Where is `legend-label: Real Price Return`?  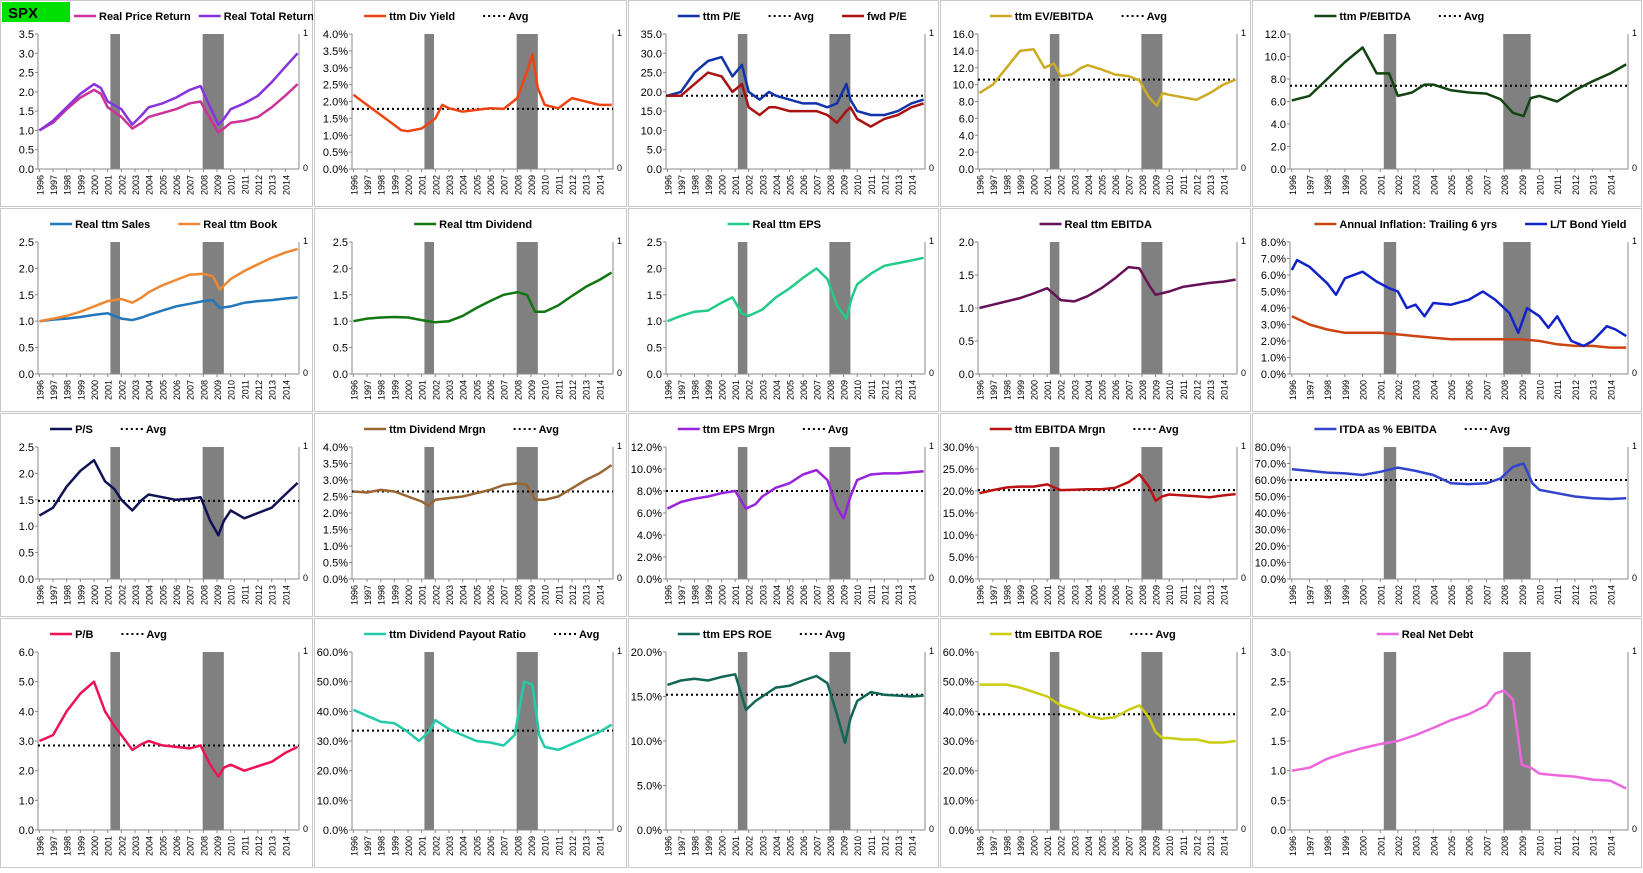
legend-label: Real Price Return is located at coordinates (145, 17).